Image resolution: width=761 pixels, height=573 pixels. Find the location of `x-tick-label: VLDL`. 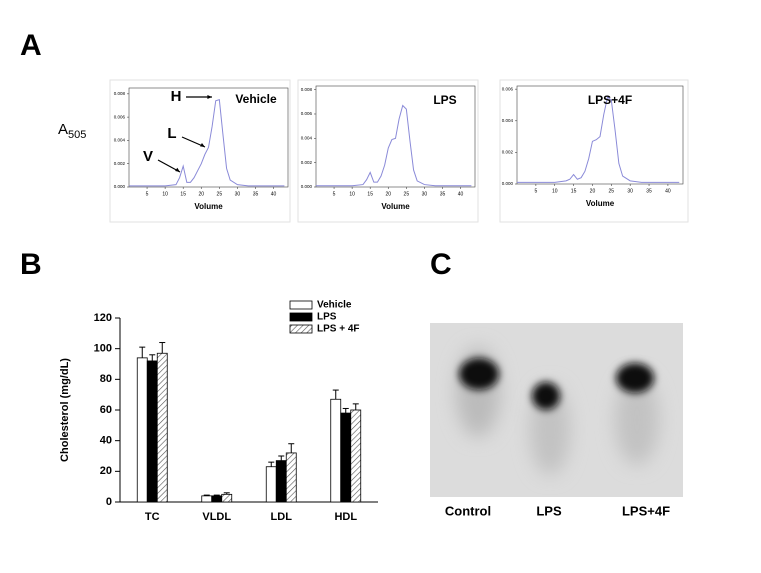

x-tick-label: VLDL is located at coordinates (216, 517).